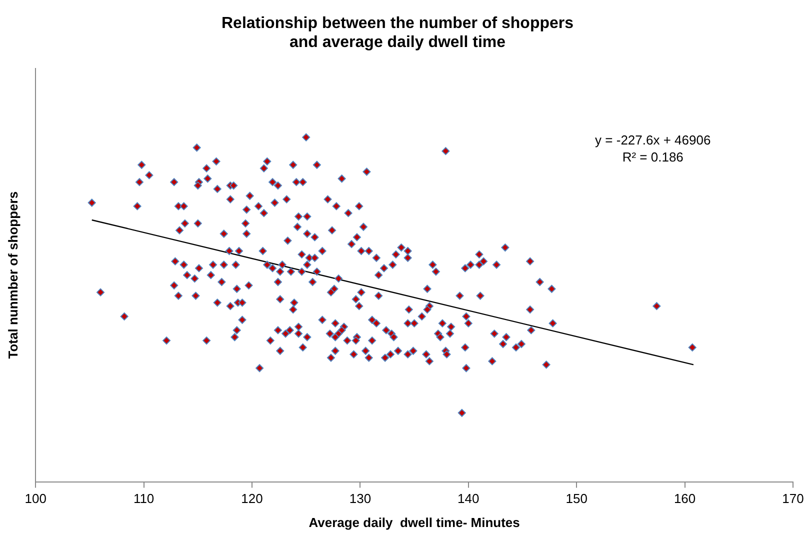 The height and width of the screenshot is (533, 809). Describe the element at coordinates (653, 156) in the screenshot. I see `annotation: R² = 0.186` at that location.